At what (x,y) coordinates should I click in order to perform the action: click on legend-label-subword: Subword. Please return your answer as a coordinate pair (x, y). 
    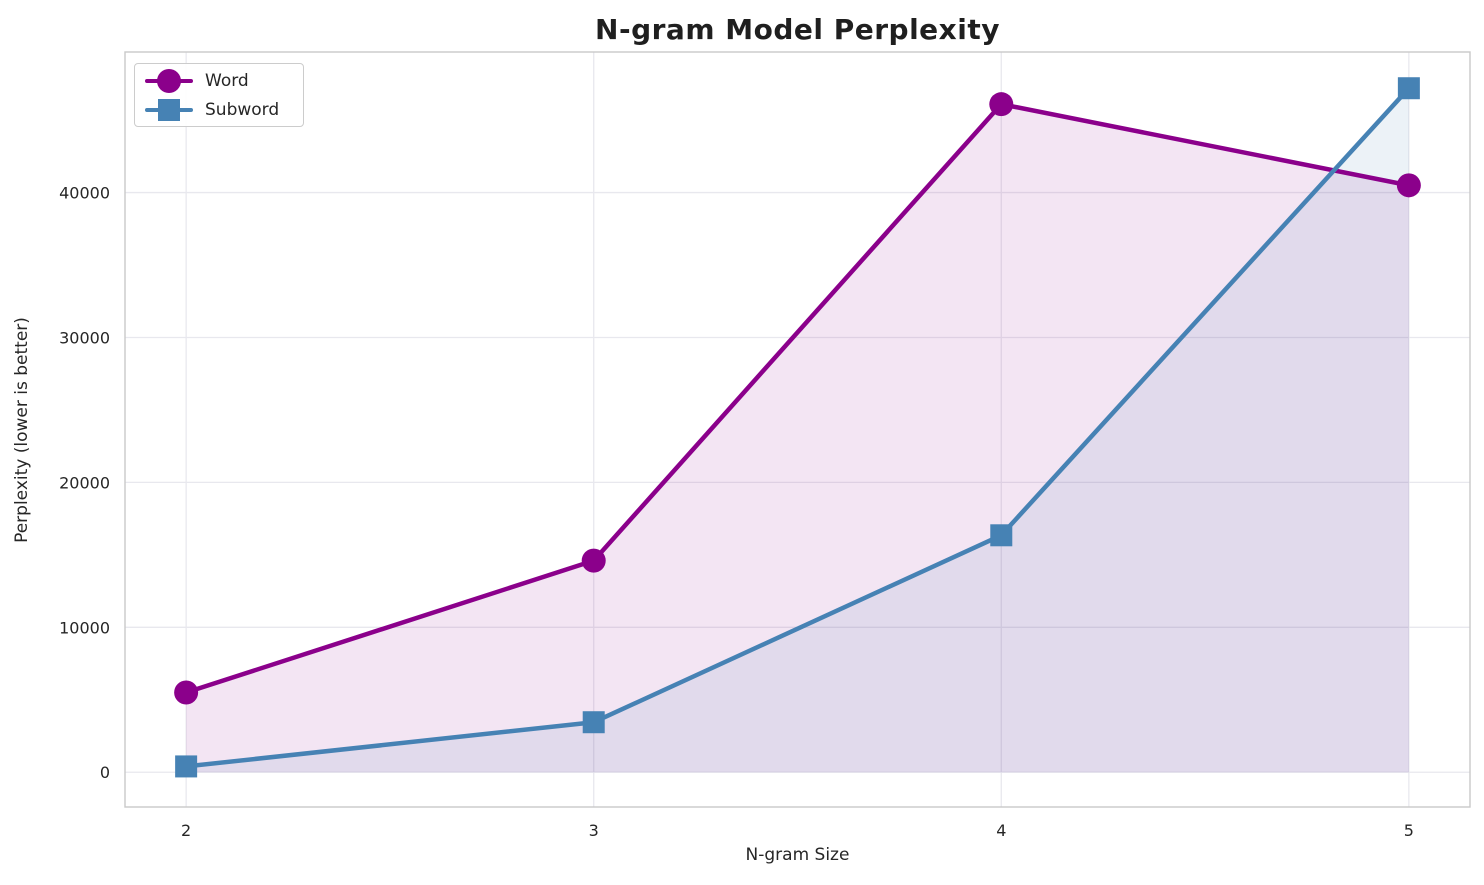
    Looking at the image, I should click on (242, 109).